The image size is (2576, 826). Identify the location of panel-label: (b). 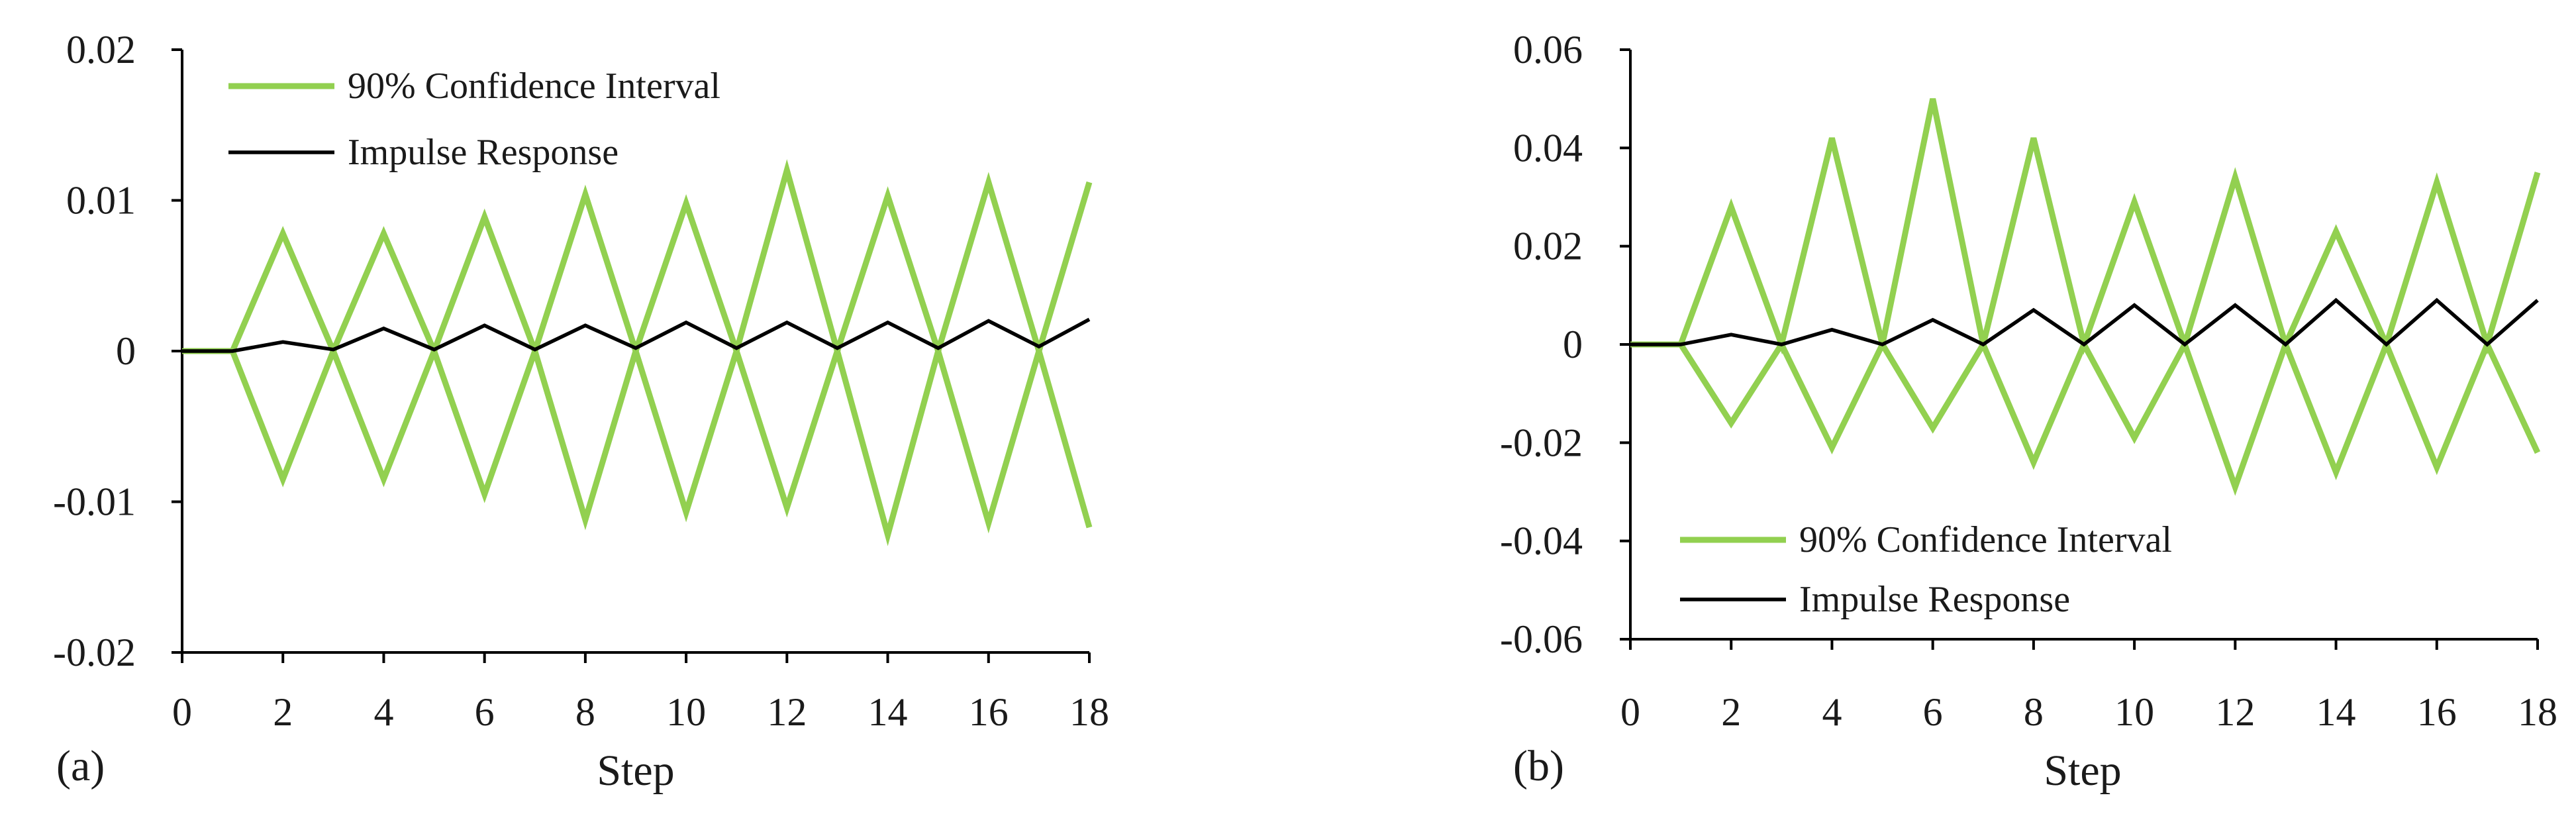
(1538, 766).